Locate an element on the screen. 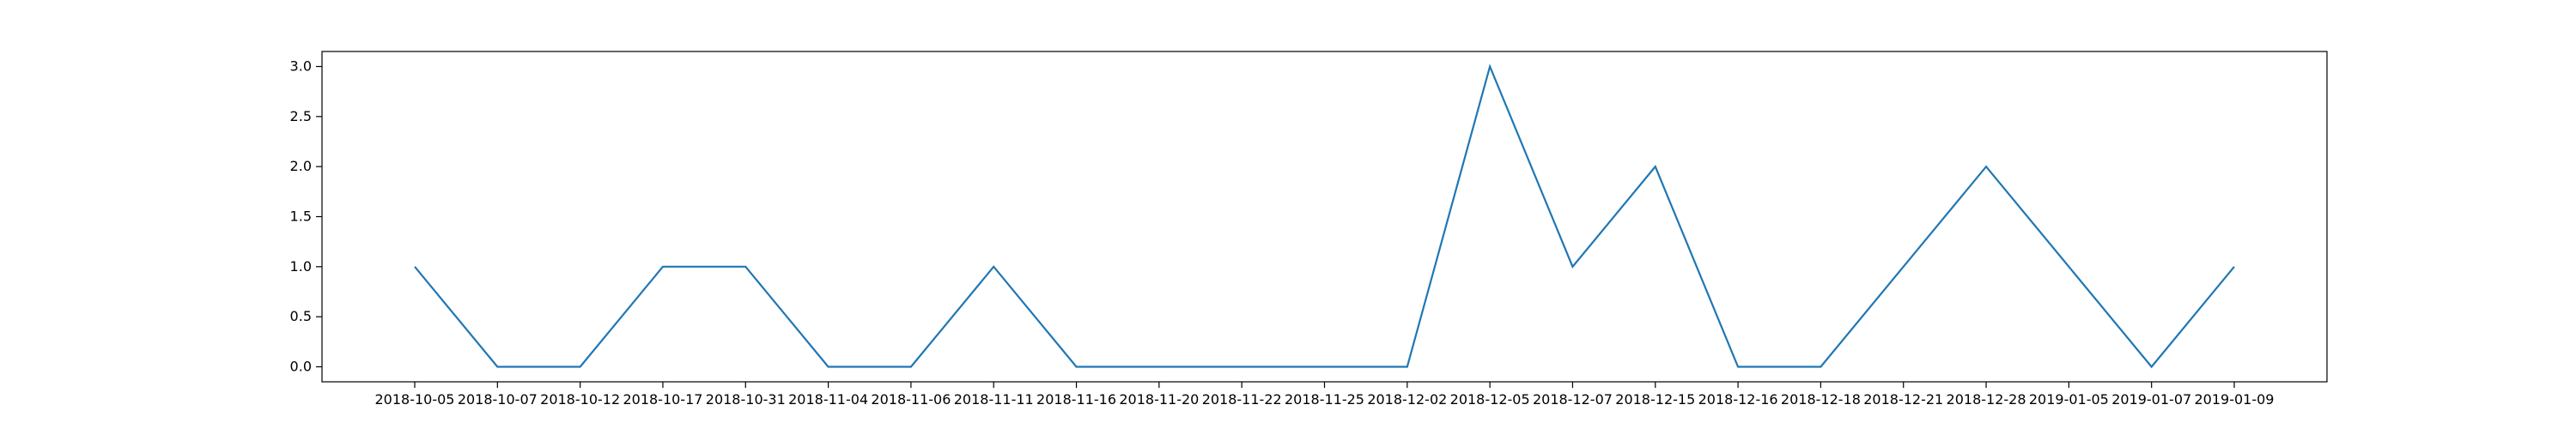 The image size is (2576, 429). x-tick-label: 2018-11-16 is located at coordinates (1076, 399).